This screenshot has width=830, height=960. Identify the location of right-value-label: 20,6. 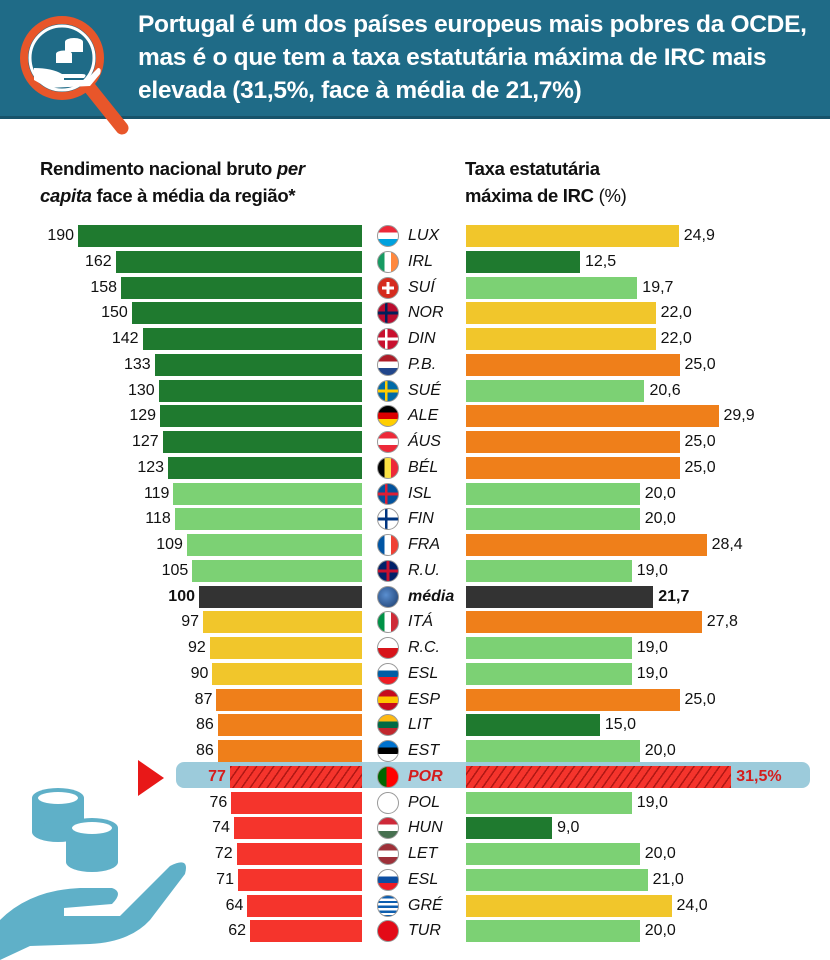
(665, 390).